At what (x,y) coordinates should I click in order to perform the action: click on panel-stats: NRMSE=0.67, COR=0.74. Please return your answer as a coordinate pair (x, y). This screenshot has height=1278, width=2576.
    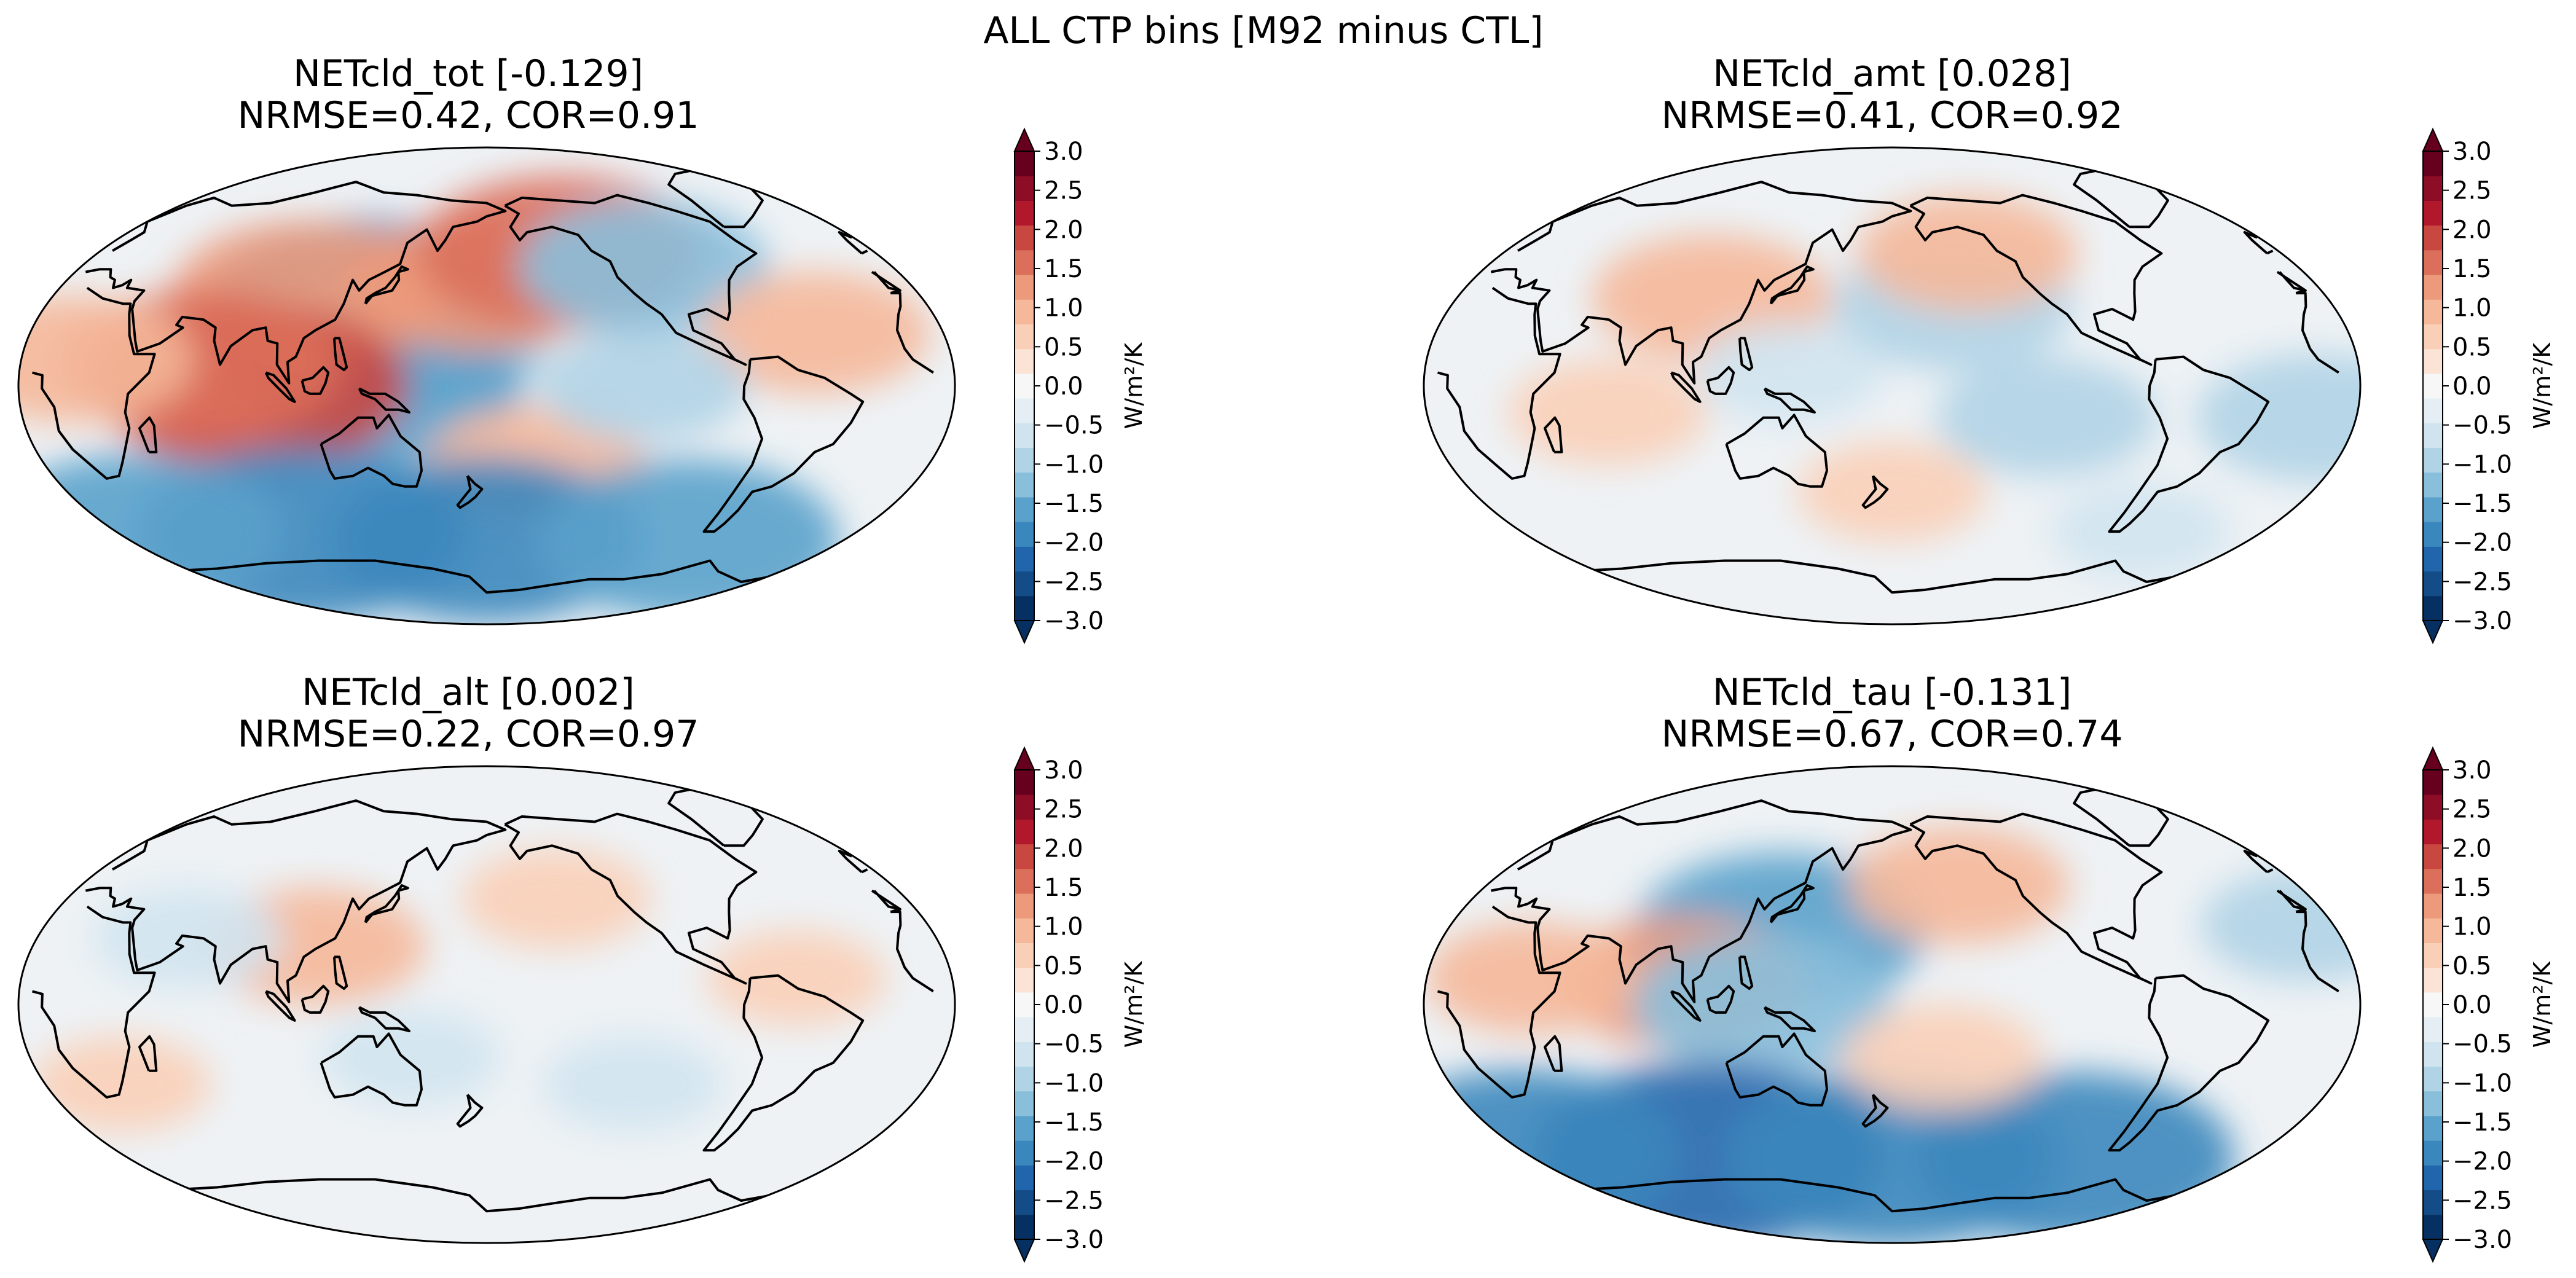
    Looking at the image, I should click on (1891, 734).